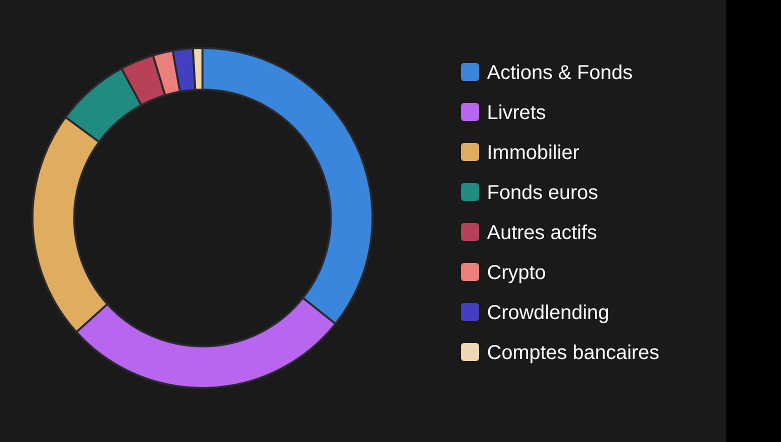 This screenshot has width=781, height=442. I want to click on legend-label: Actions & Fonds, so click(560, 73).